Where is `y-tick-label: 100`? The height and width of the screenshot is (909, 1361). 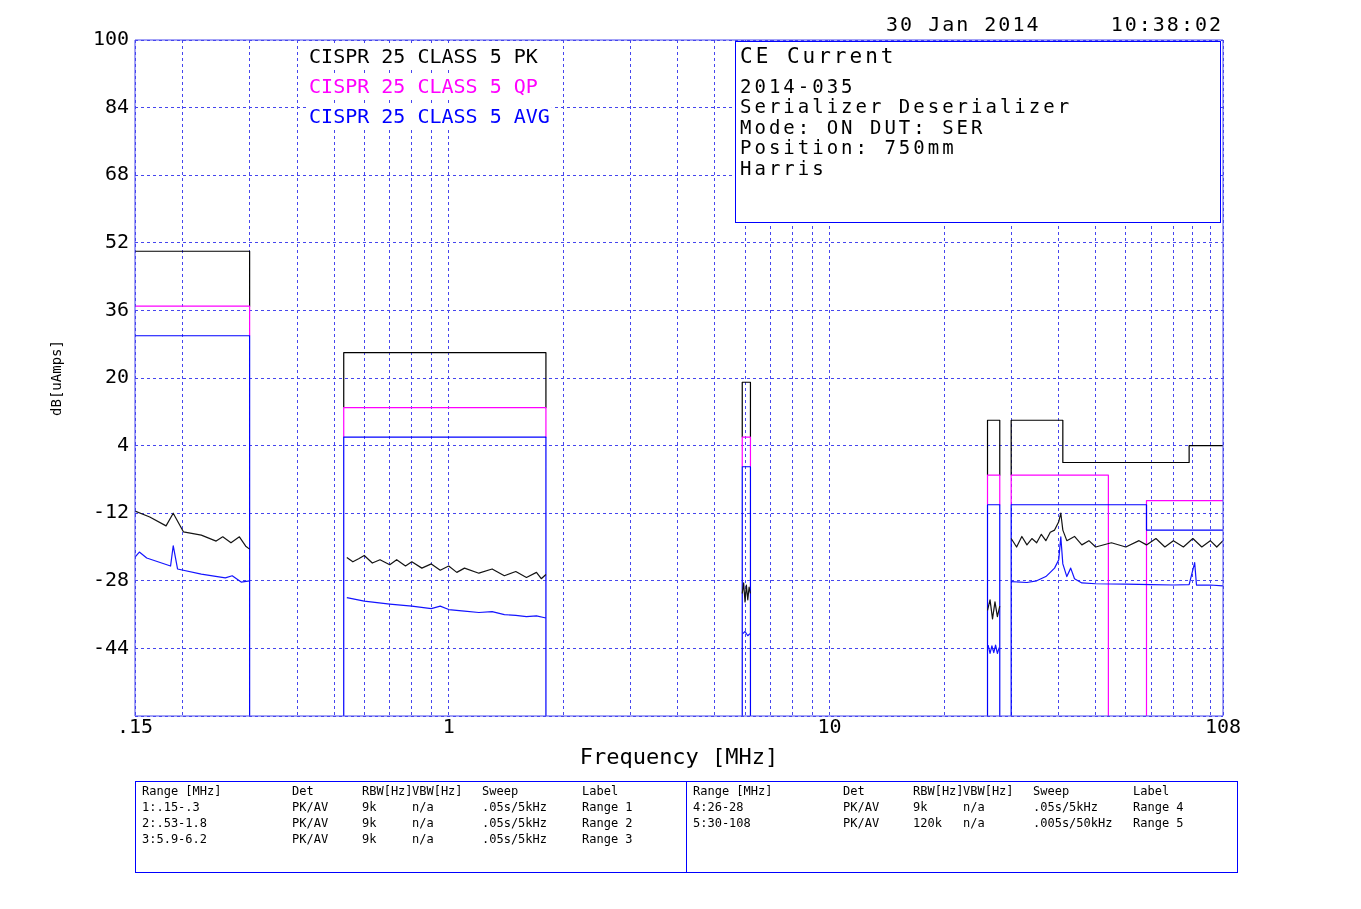
y-tick-label: 100 is located at coordinates (110, 38).